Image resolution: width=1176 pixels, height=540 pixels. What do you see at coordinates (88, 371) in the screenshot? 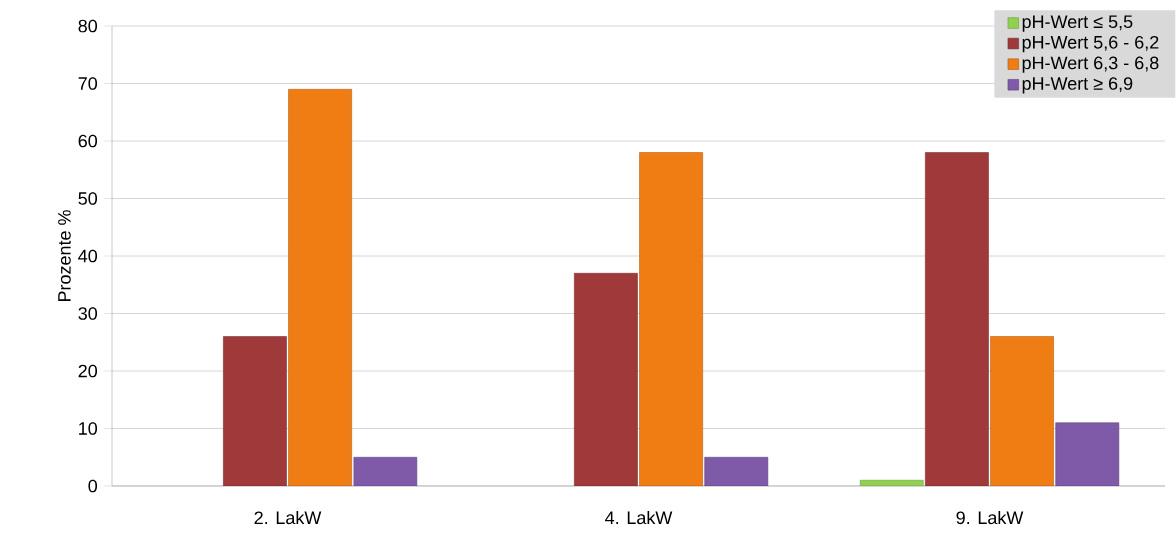
I see `y-tick-label: 20` at bounding box center [88, 371].